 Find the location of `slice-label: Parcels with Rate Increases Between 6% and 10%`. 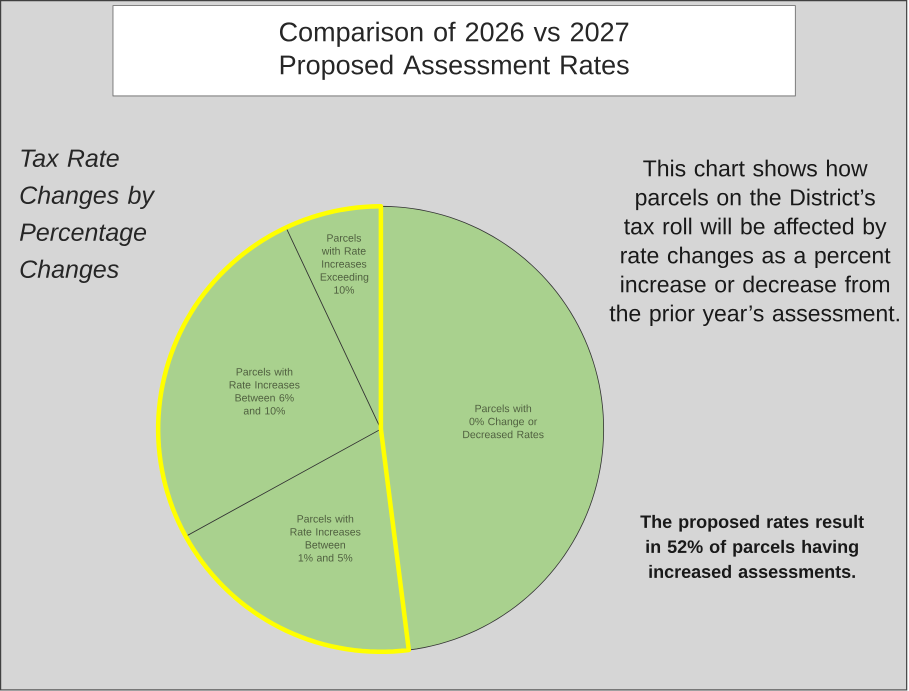

slice-label: Parcels with Rate Increases Between 6% and 10% is located at coordinates (265, 391).